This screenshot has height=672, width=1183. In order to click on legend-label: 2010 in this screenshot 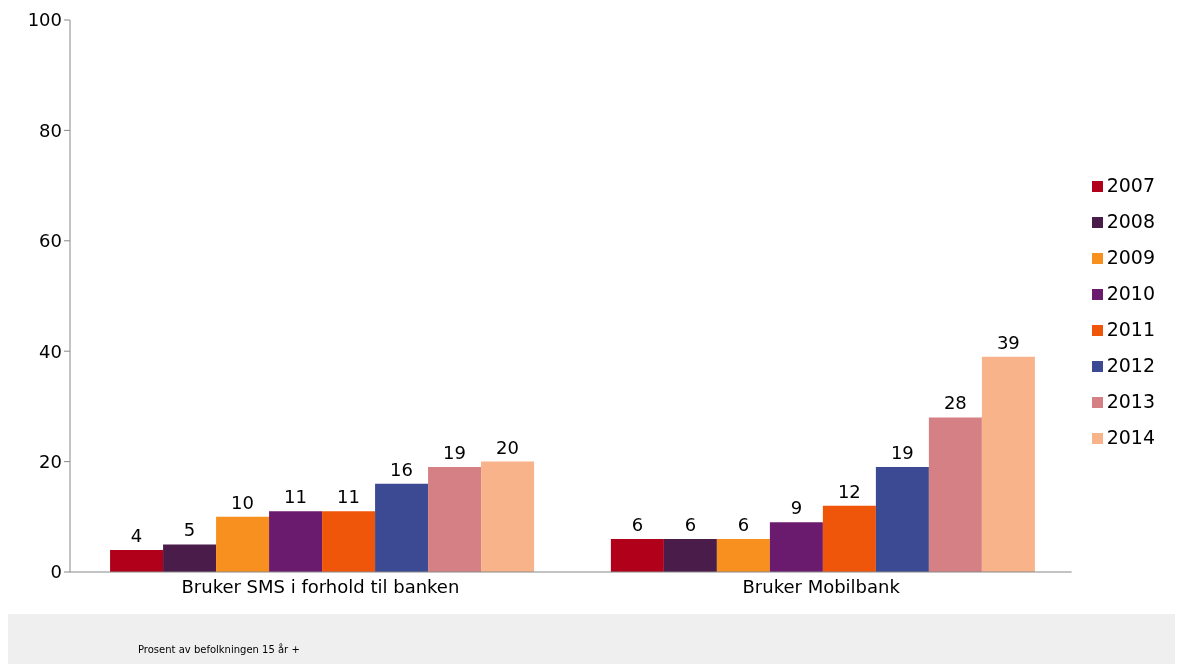, I will do `click(1130, 293)`.